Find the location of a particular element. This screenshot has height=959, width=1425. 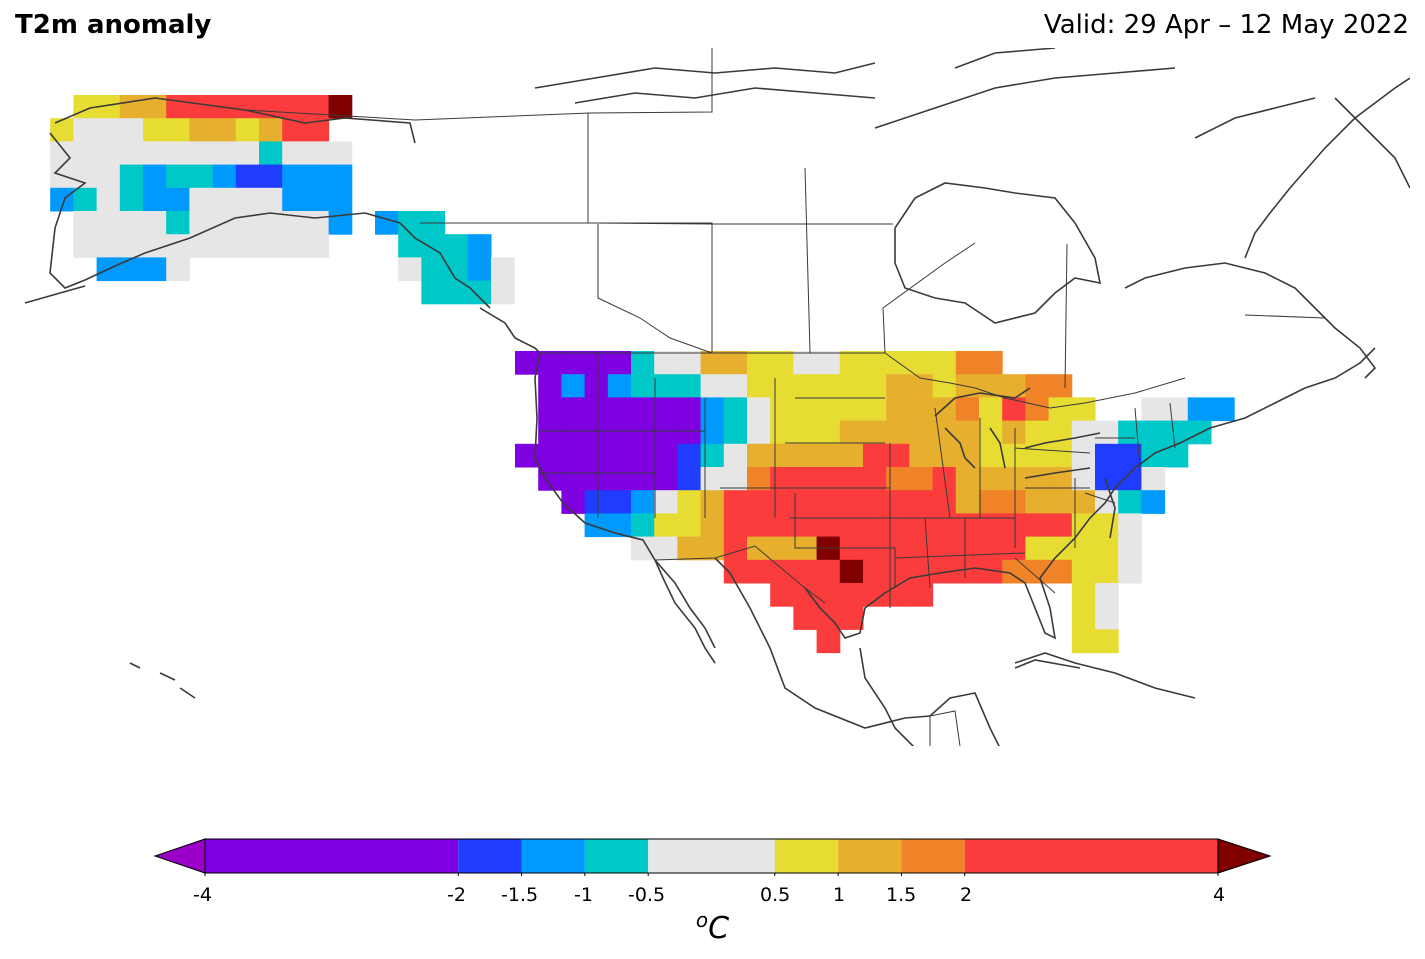

tick-label: 4 is located at coordinates (1219, 895).